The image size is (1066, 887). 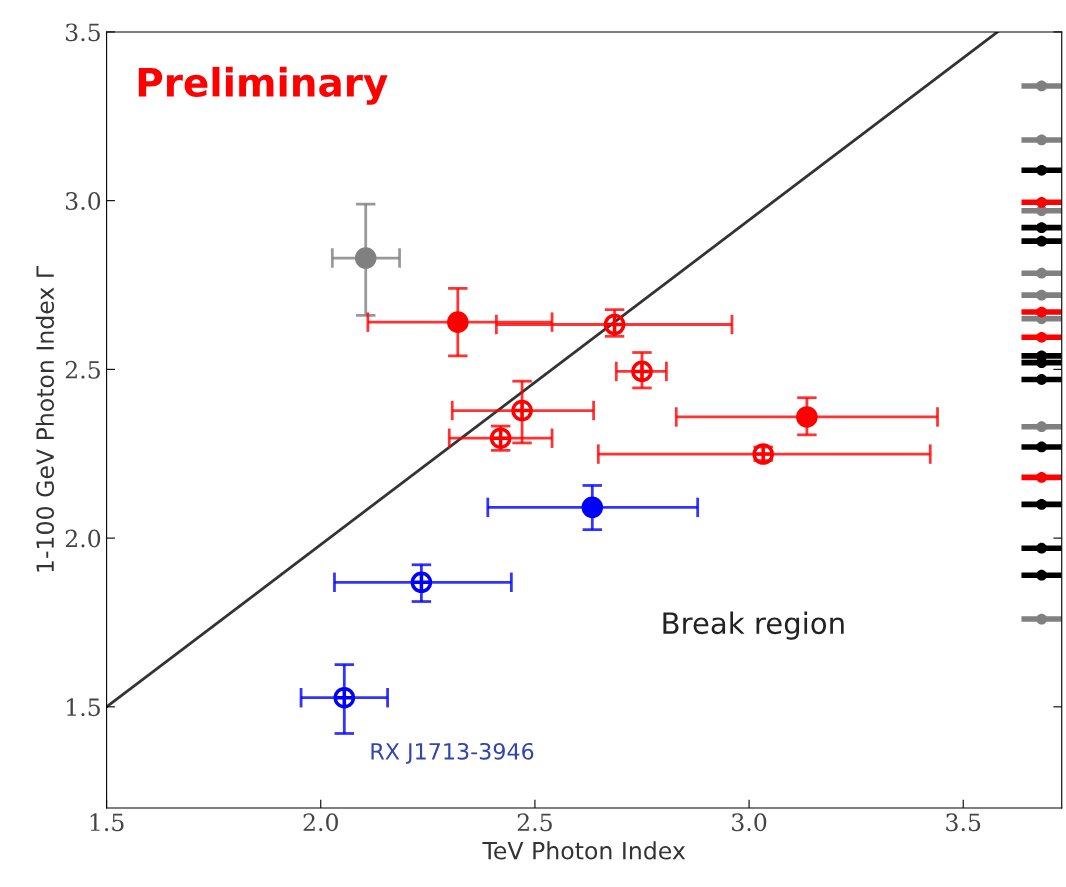 I want to click on x-tick-label: 2.0, so click(x=320, y=822).